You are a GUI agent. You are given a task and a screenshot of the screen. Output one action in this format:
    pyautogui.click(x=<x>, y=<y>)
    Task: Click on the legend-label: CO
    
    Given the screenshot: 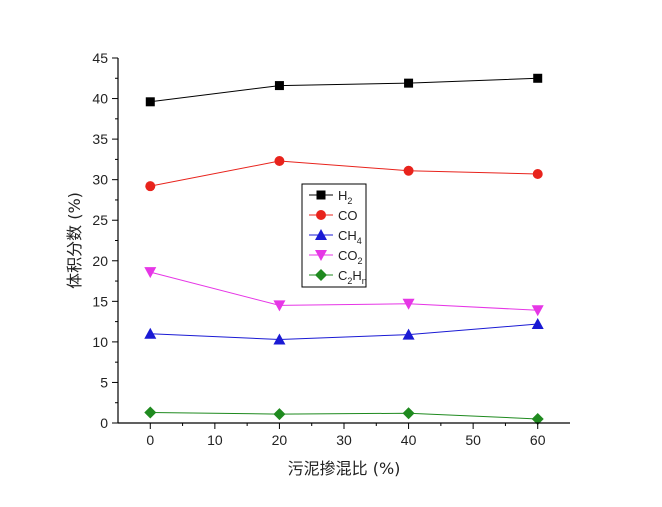 What is the action you would take?
    pyautogui.click(x=348, y=215)
    